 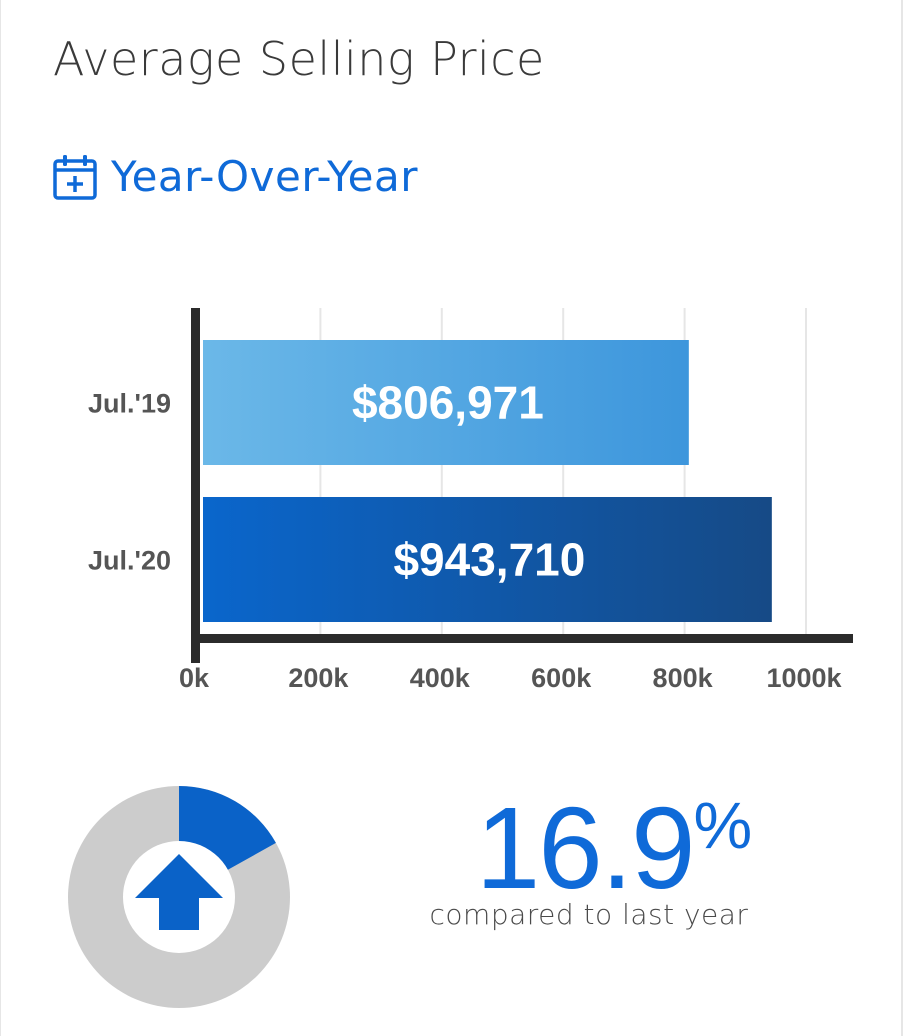 What do you see at coordinates (683, 678) in the screenshot?
I see `x-tick-label: 800k` at bounding box center [683, 678].